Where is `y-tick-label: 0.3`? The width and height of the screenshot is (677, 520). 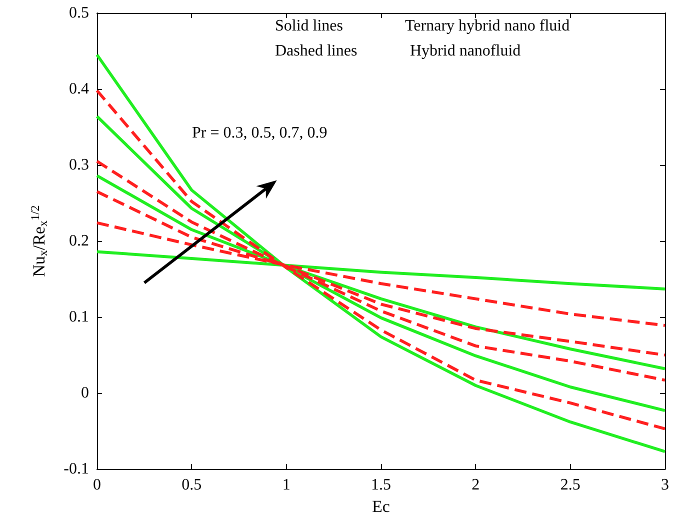
y-tick-label: 0.3 is located at coordinates (79, 165).